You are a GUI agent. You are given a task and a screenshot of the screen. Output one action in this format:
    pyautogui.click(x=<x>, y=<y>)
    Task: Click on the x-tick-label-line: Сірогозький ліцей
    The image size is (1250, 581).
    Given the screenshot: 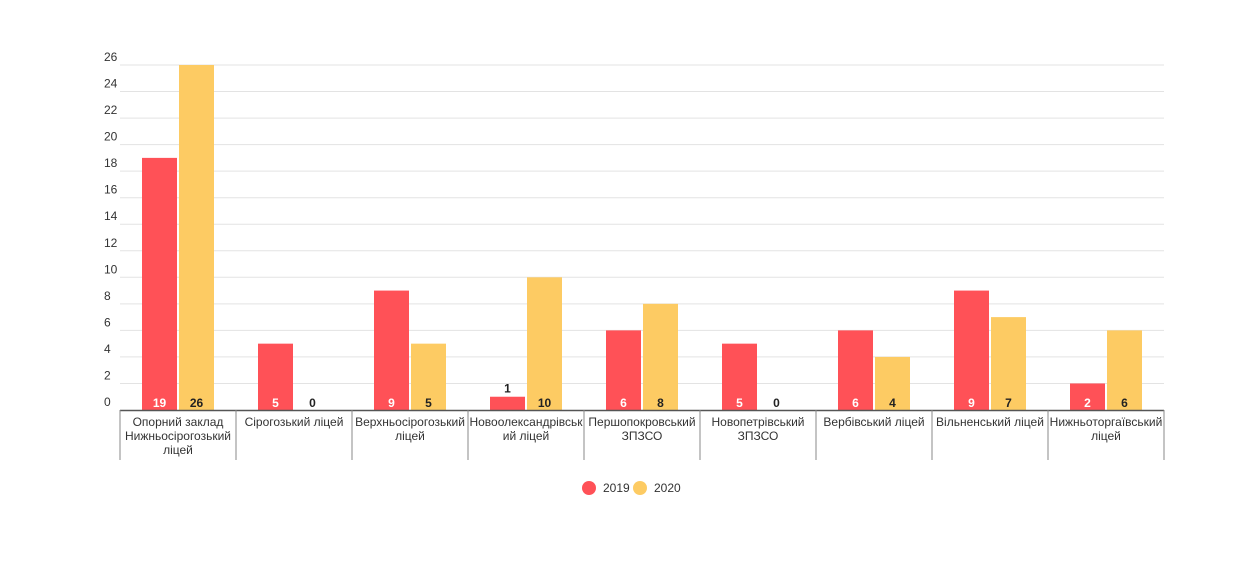 What is the action you would take?
    pyautogui.click(x=294, y=422)
    